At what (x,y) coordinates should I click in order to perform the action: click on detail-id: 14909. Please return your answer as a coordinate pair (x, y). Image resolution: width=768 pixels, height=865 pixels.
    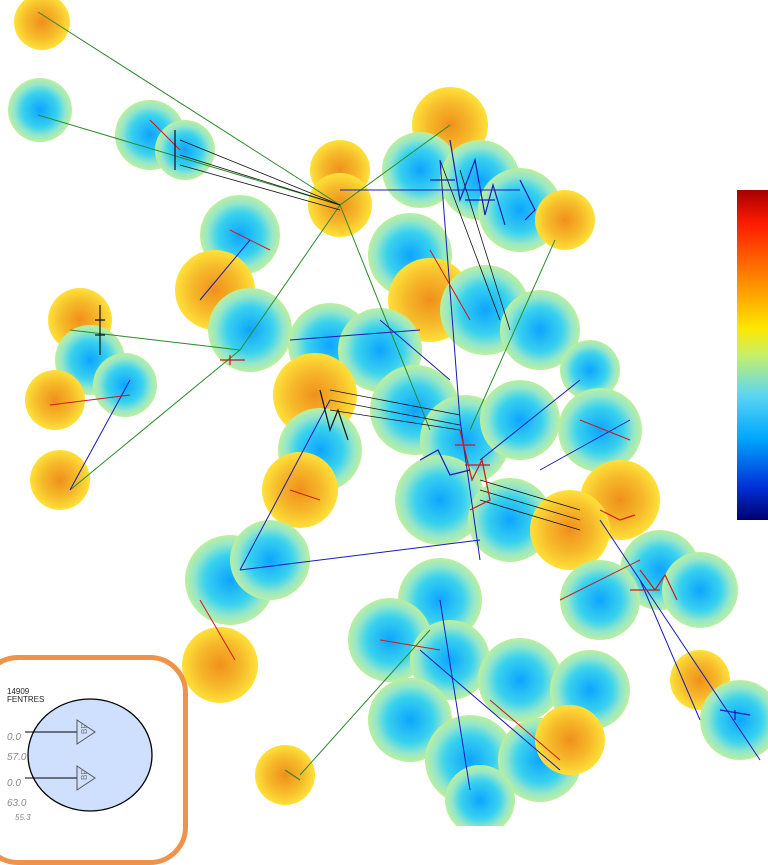
    Looking at the image, I should click on (18, 691).